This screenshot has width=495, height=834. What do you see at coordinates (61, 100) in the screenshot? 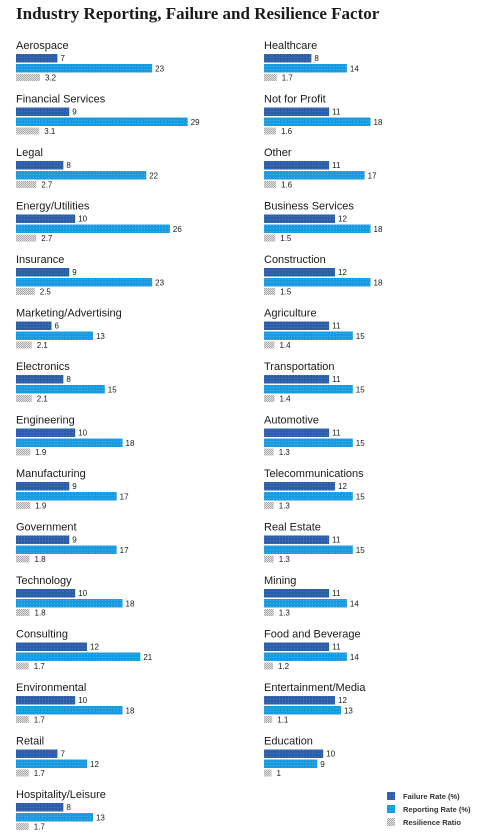
I see `category-label: Financial Services` at bounding box center [61, 100].